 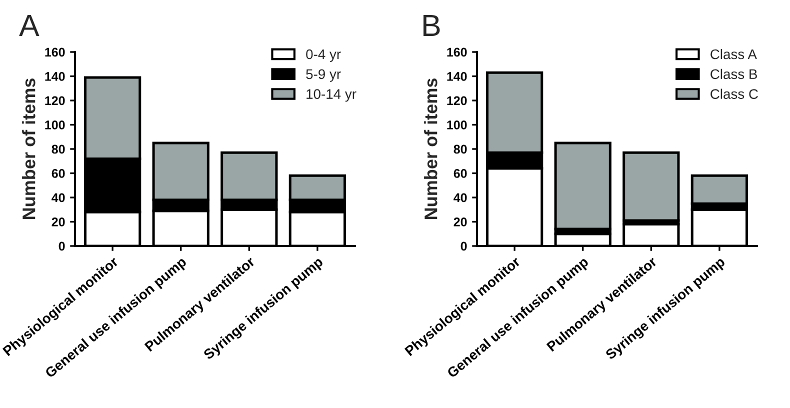 I want to click on legend-label: 10-14 yr, so click(x=331, y=95).